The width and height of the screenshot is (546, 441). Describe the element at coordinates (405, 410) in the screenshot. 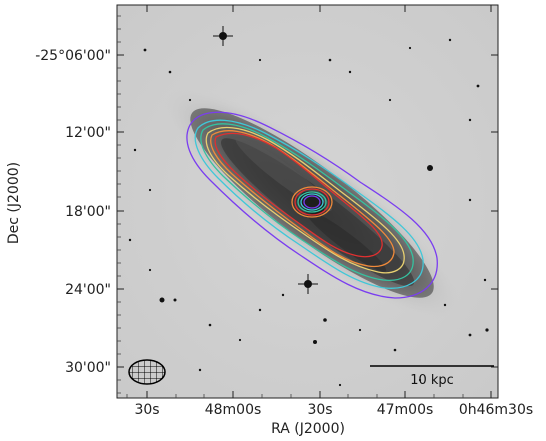

I see `x-tick-label: 47m00s` at that location.